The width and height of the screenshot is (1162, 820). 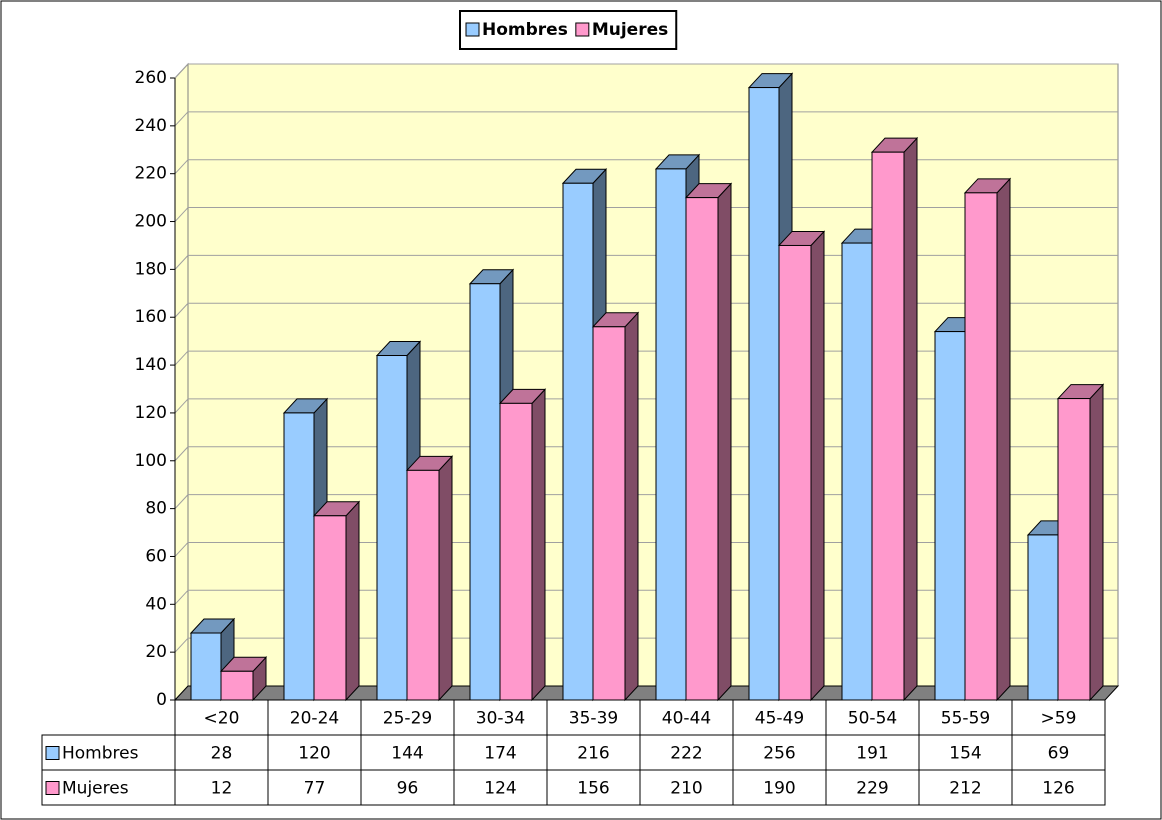 I want to click on table-row-label: Hombres, so click(x=100, y=754).